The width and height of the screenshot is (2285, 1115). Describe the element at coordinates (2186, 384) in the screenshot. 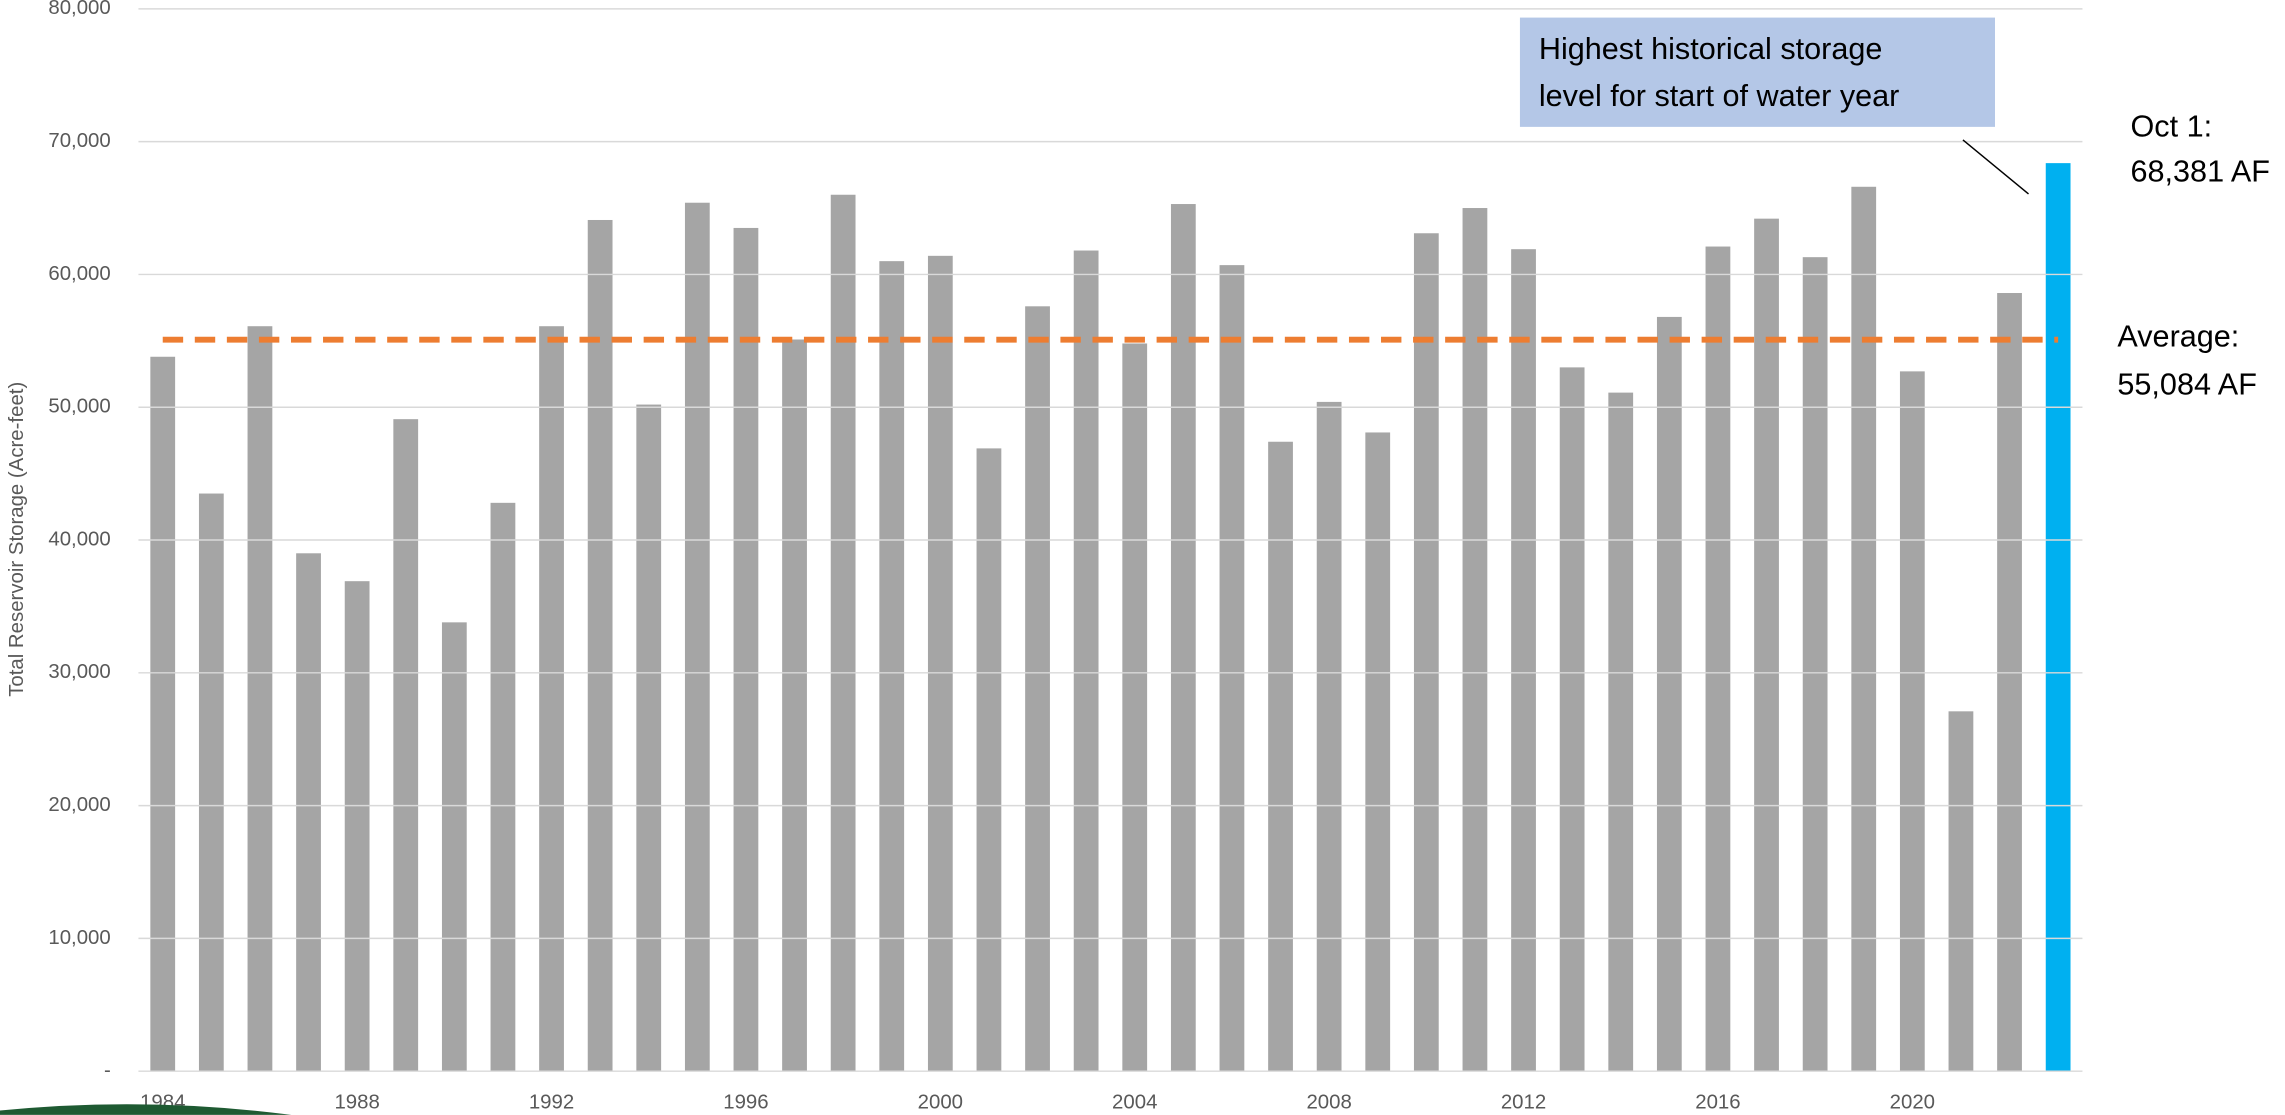

I see `average-label: 55,084 AF` at that location.